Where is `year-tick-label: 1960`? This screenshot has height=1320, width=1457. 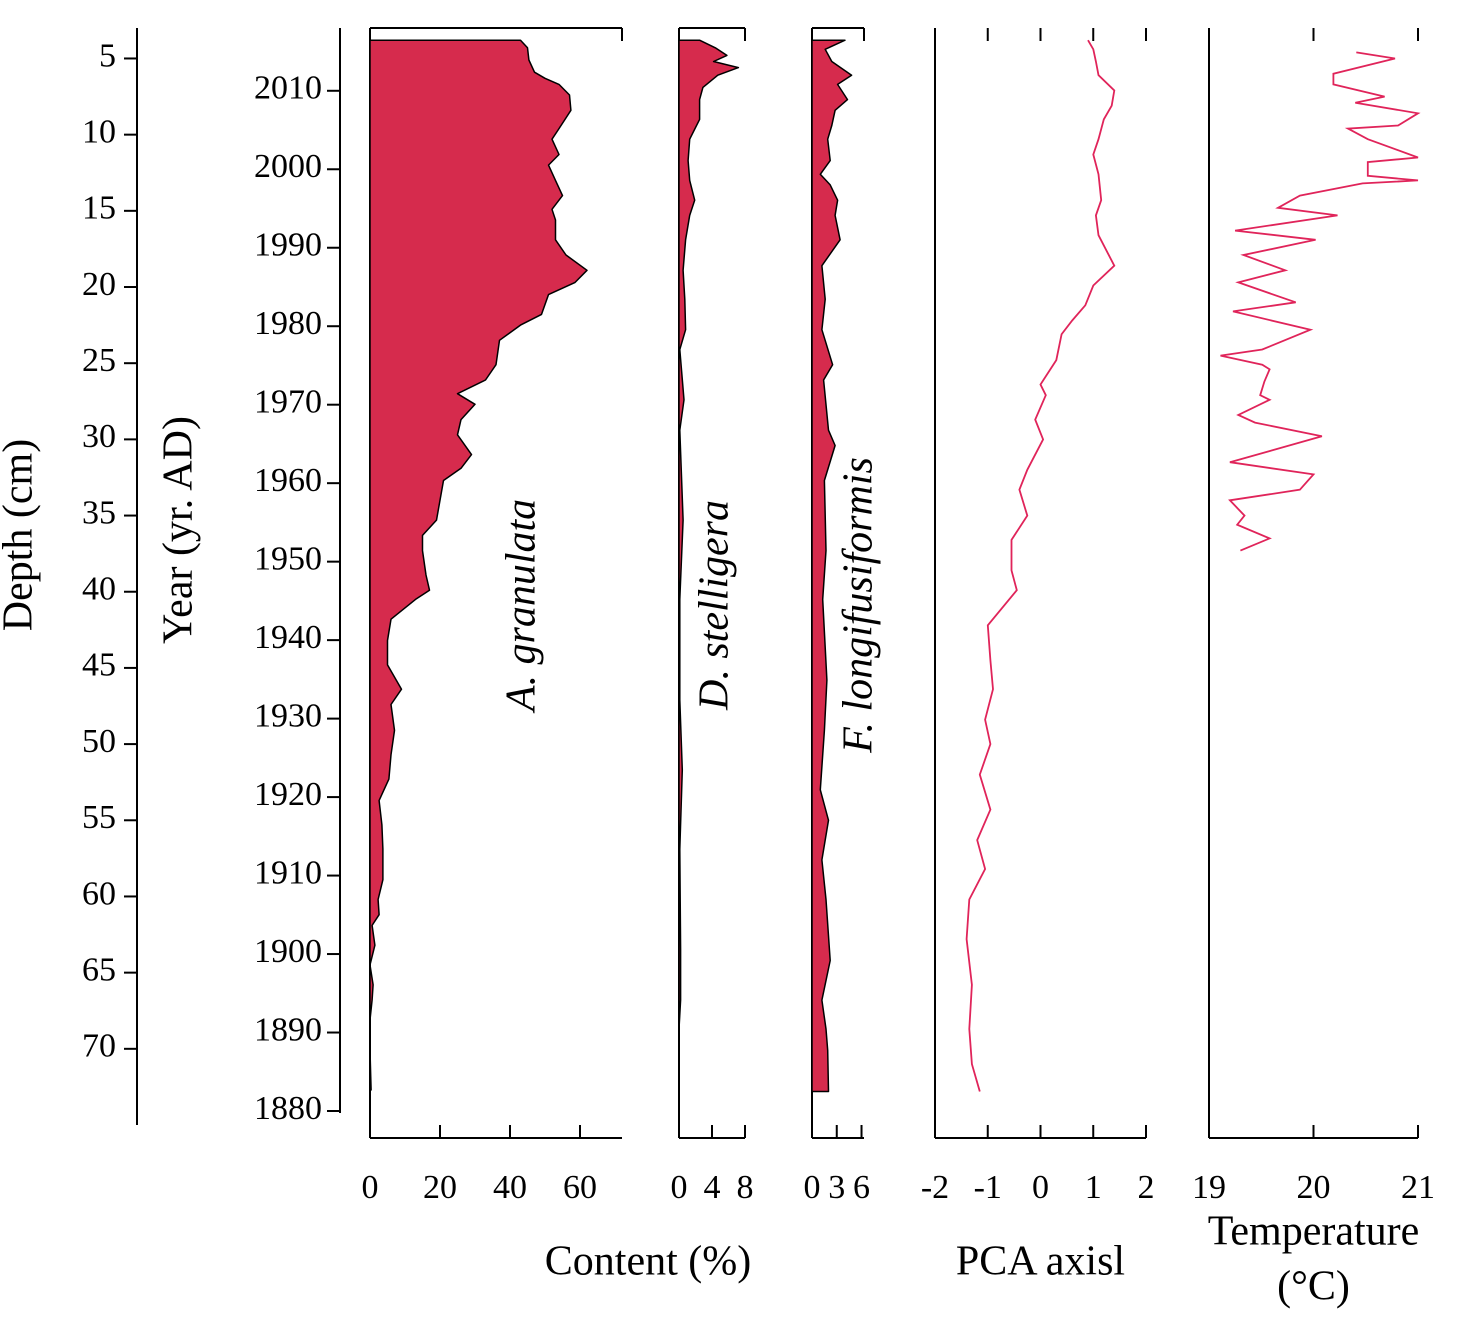
year-tick-label: 1960 is located at coordinates (288, 480).